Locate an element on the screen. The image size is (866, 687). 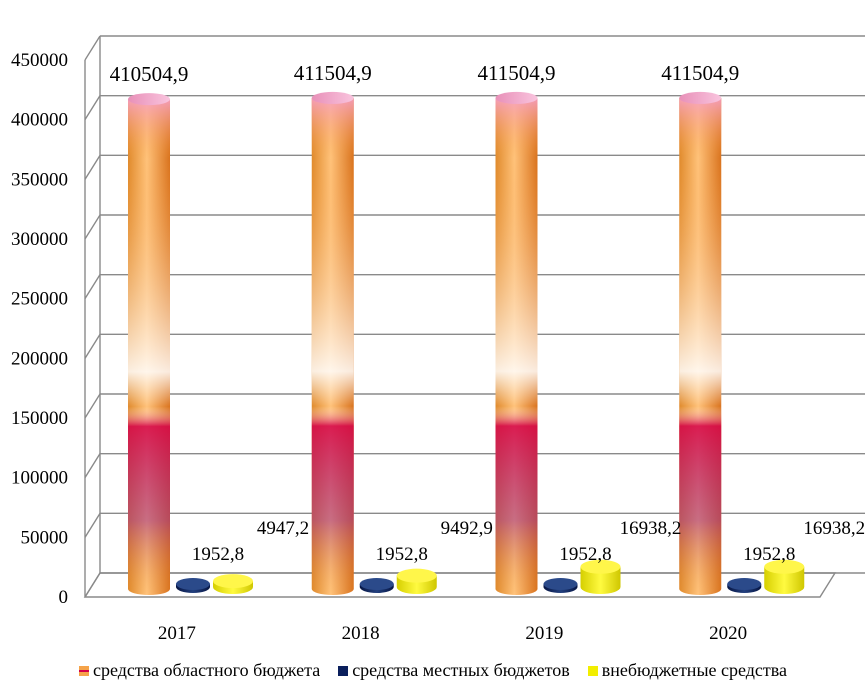
y-tick-label: 100000 is located at coordinates (39, 478).